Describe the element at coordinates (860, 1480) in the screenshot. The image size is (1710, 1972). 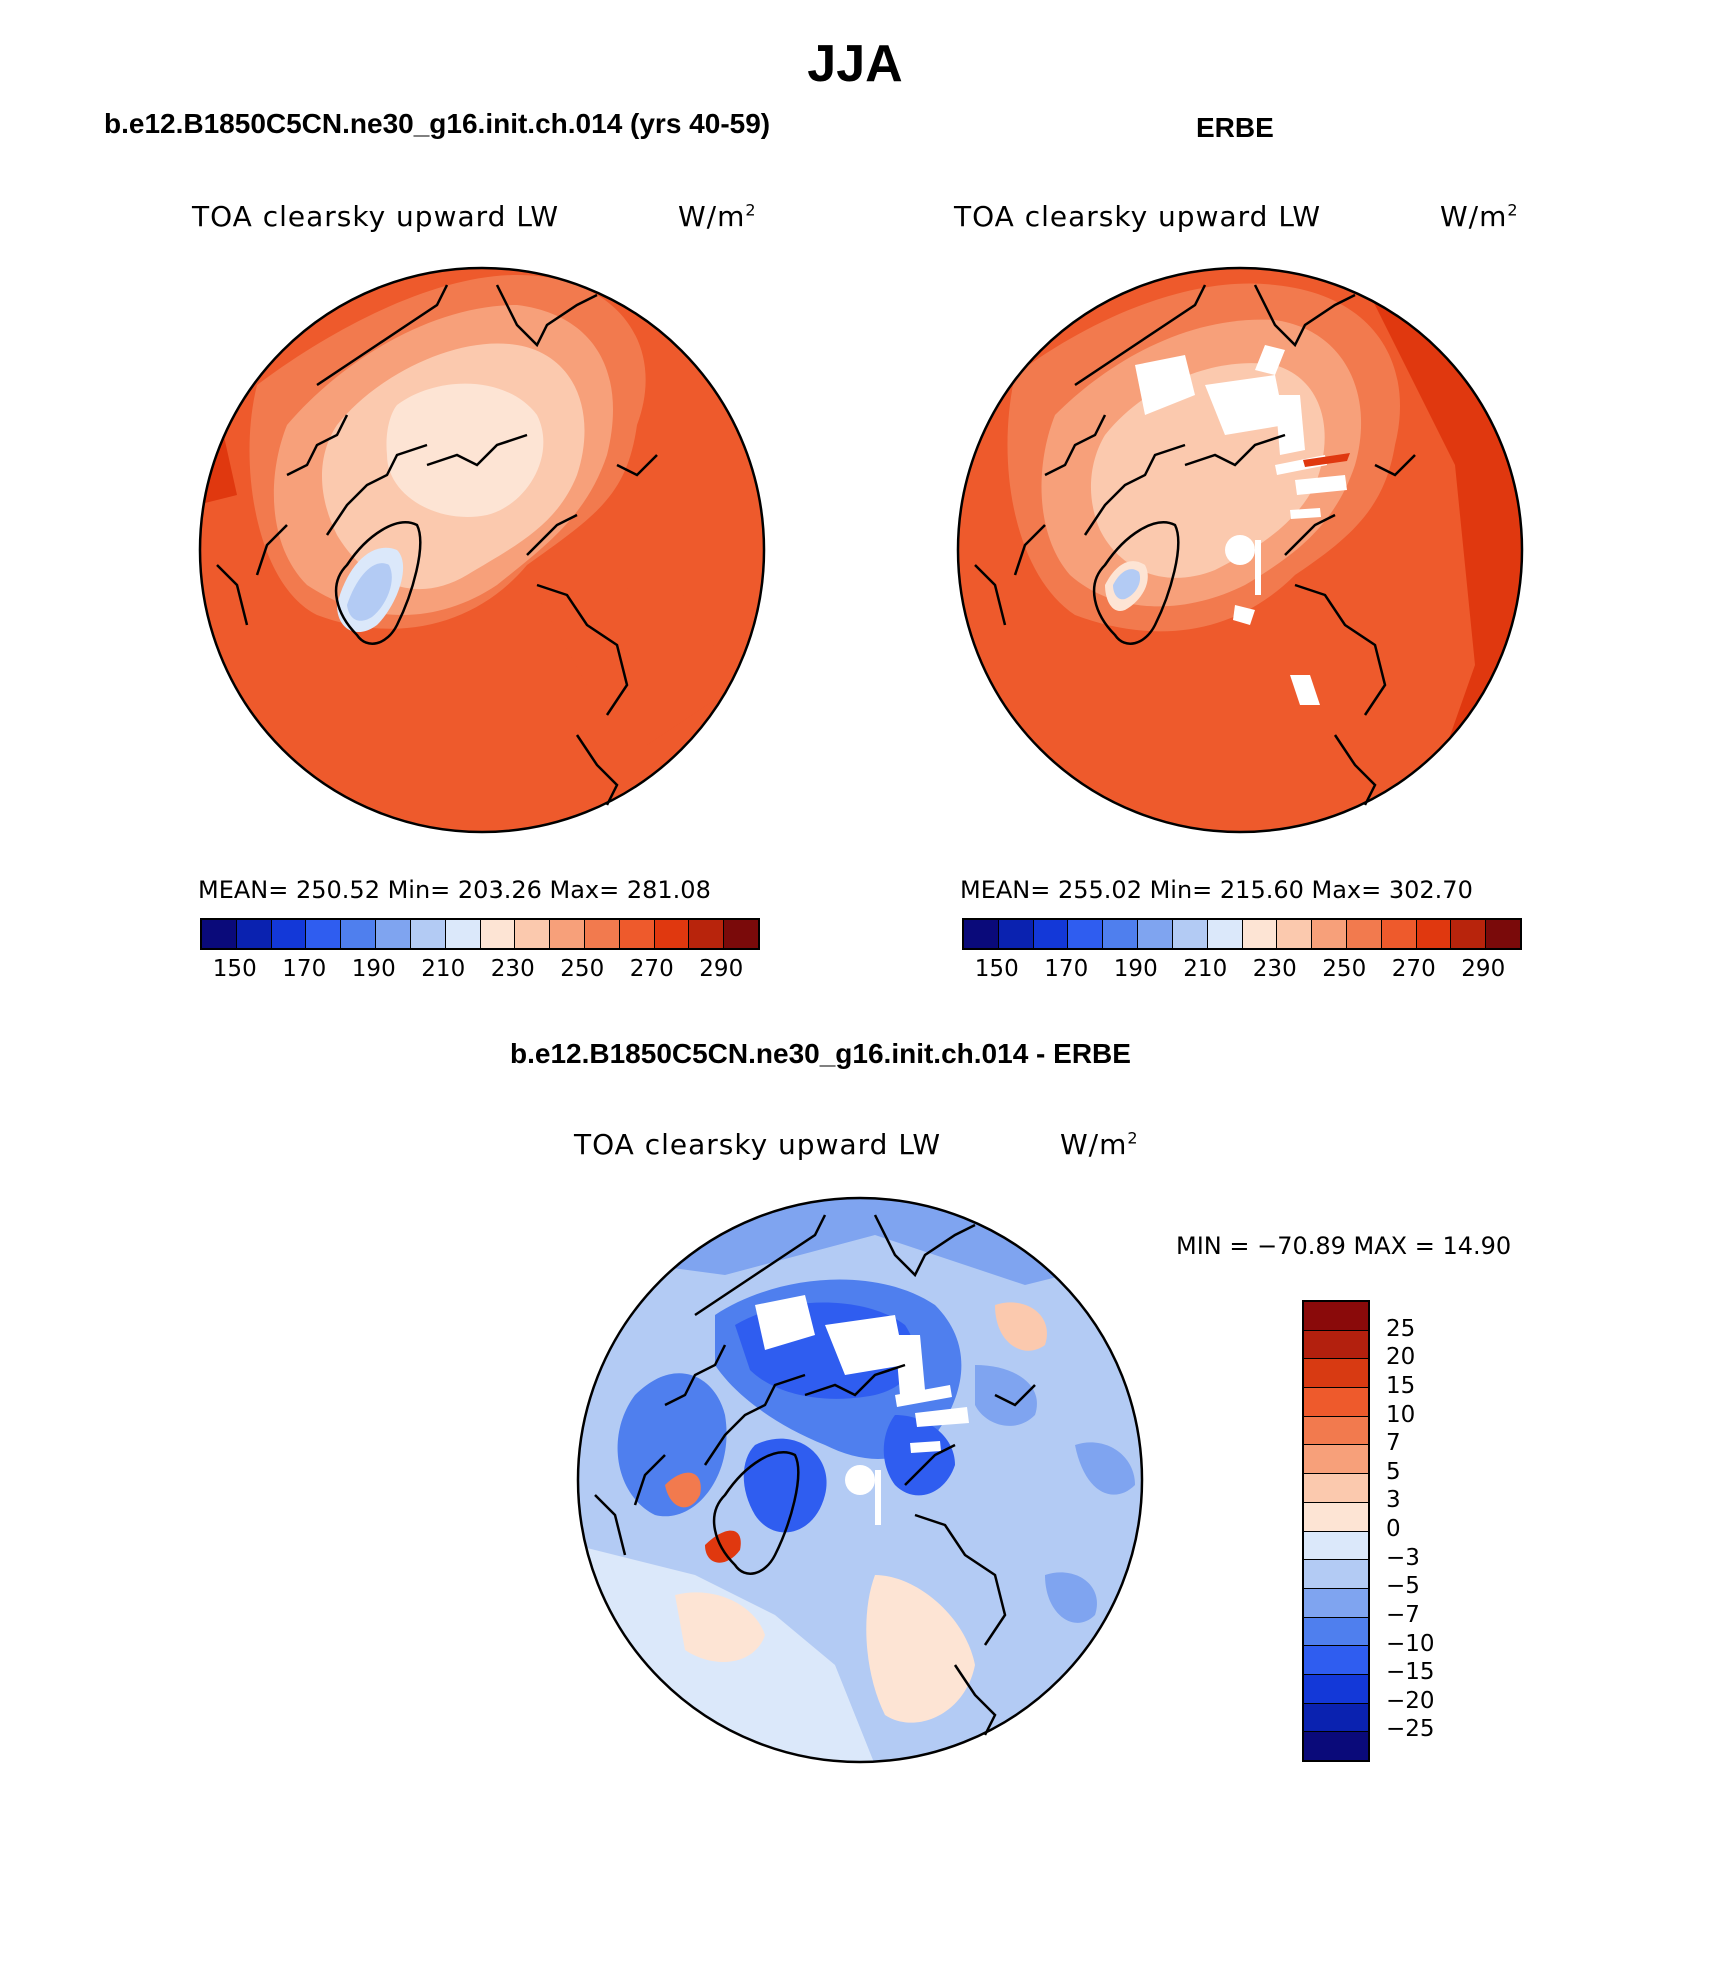
I see `diff-polar-map` at that location.